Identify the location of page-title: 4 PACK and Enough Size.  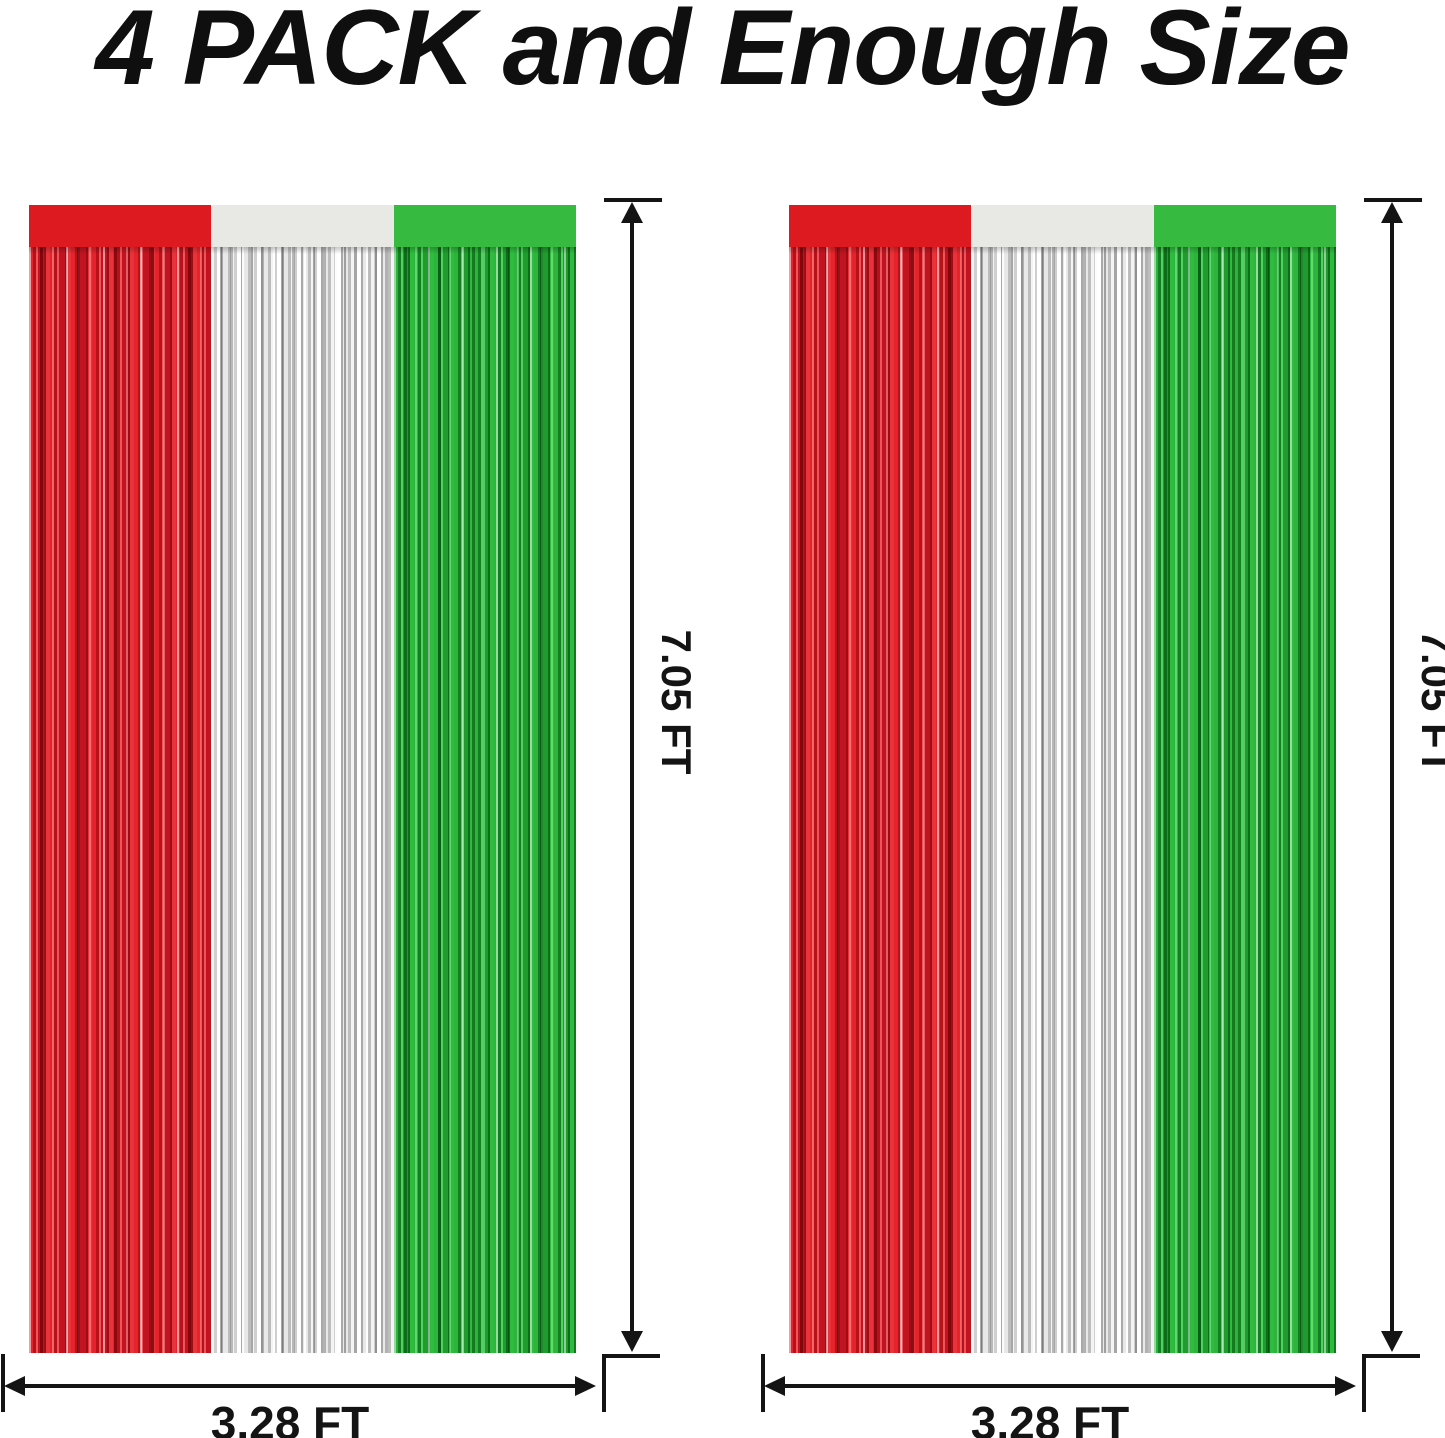
(722, 53).